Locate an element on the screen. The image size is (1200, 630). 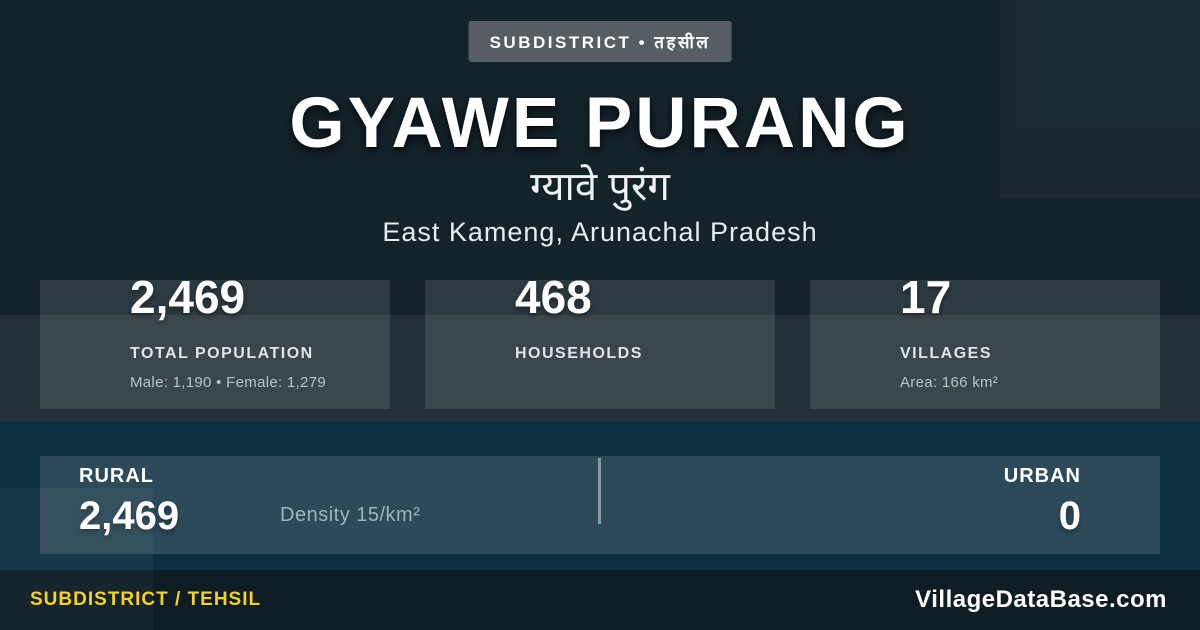
rural-value: 2,469 is located at coordinates (129, 516).